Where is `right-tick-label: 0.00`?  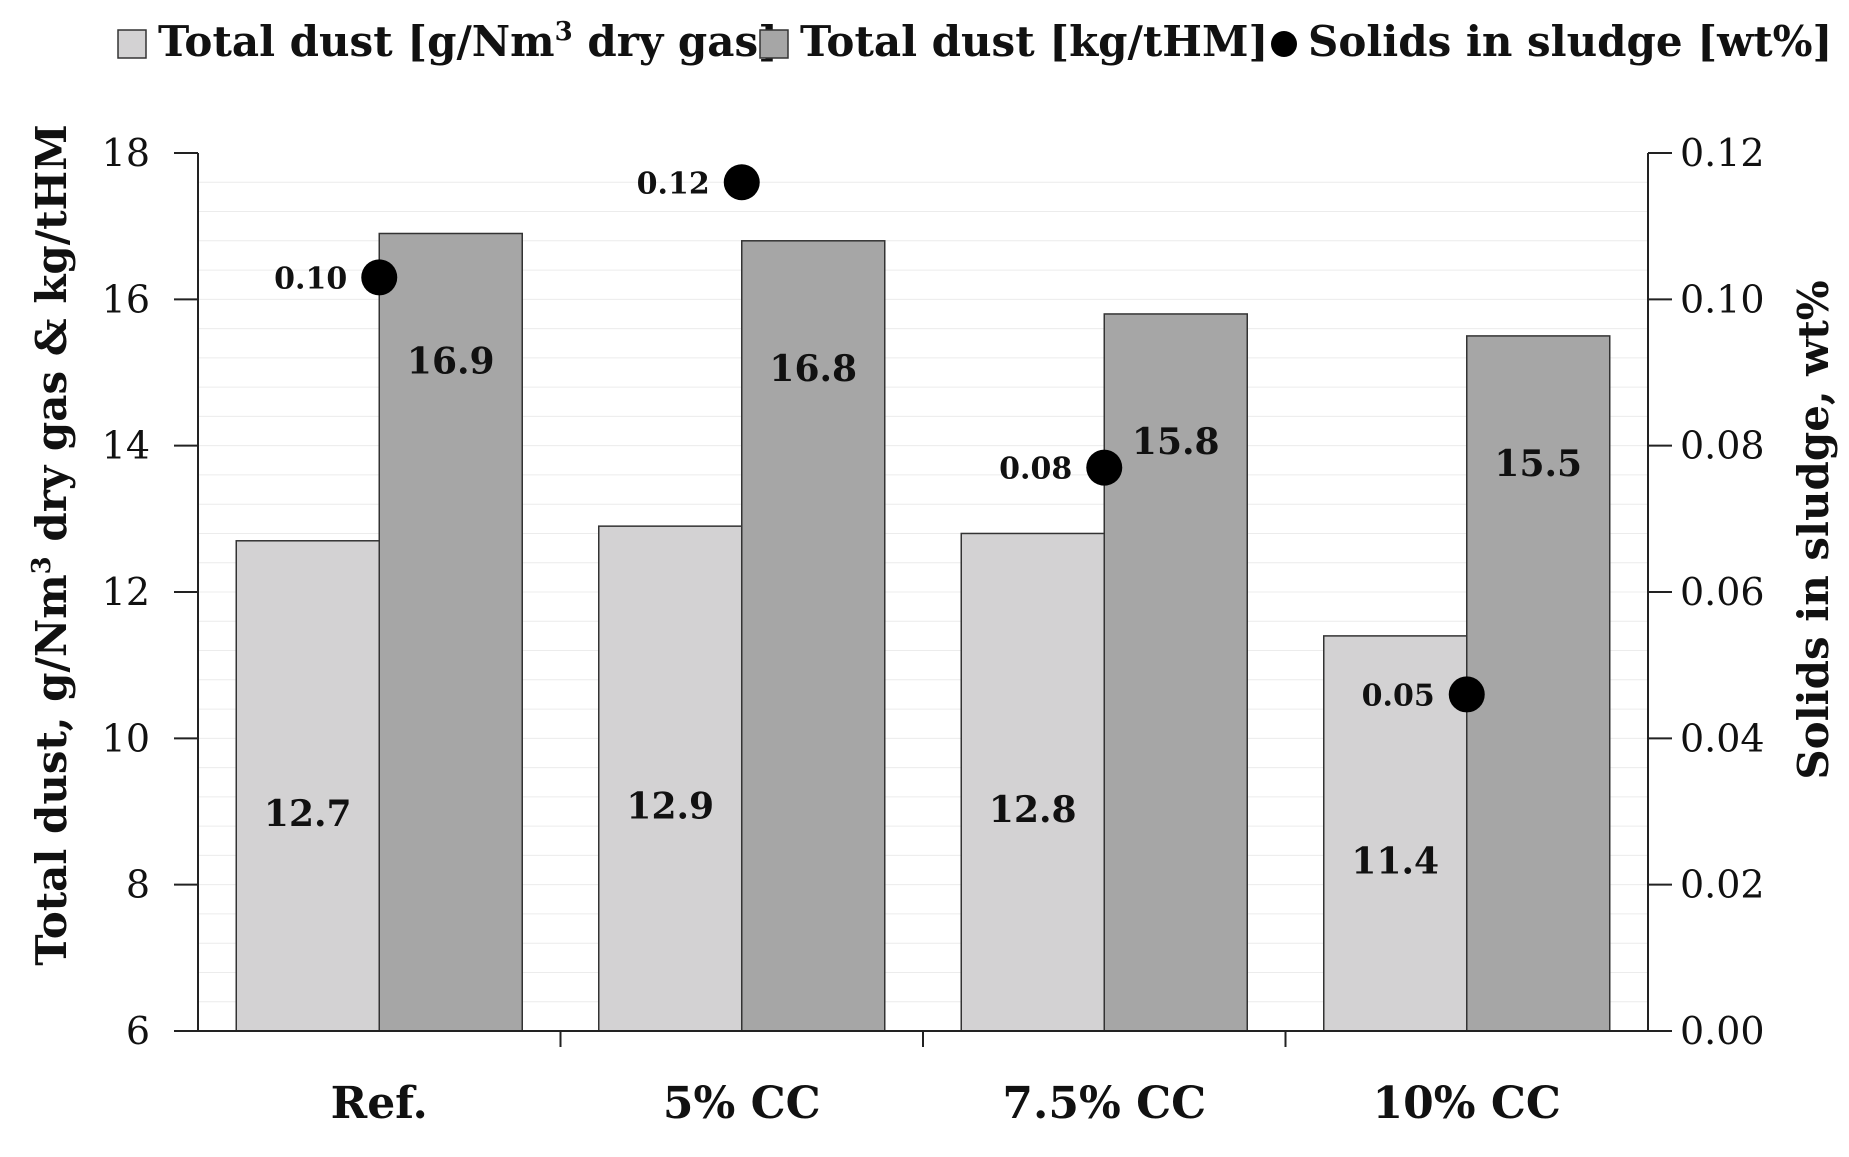 right-tick-label: 0.00 is located at coordinates (1722, 1031).